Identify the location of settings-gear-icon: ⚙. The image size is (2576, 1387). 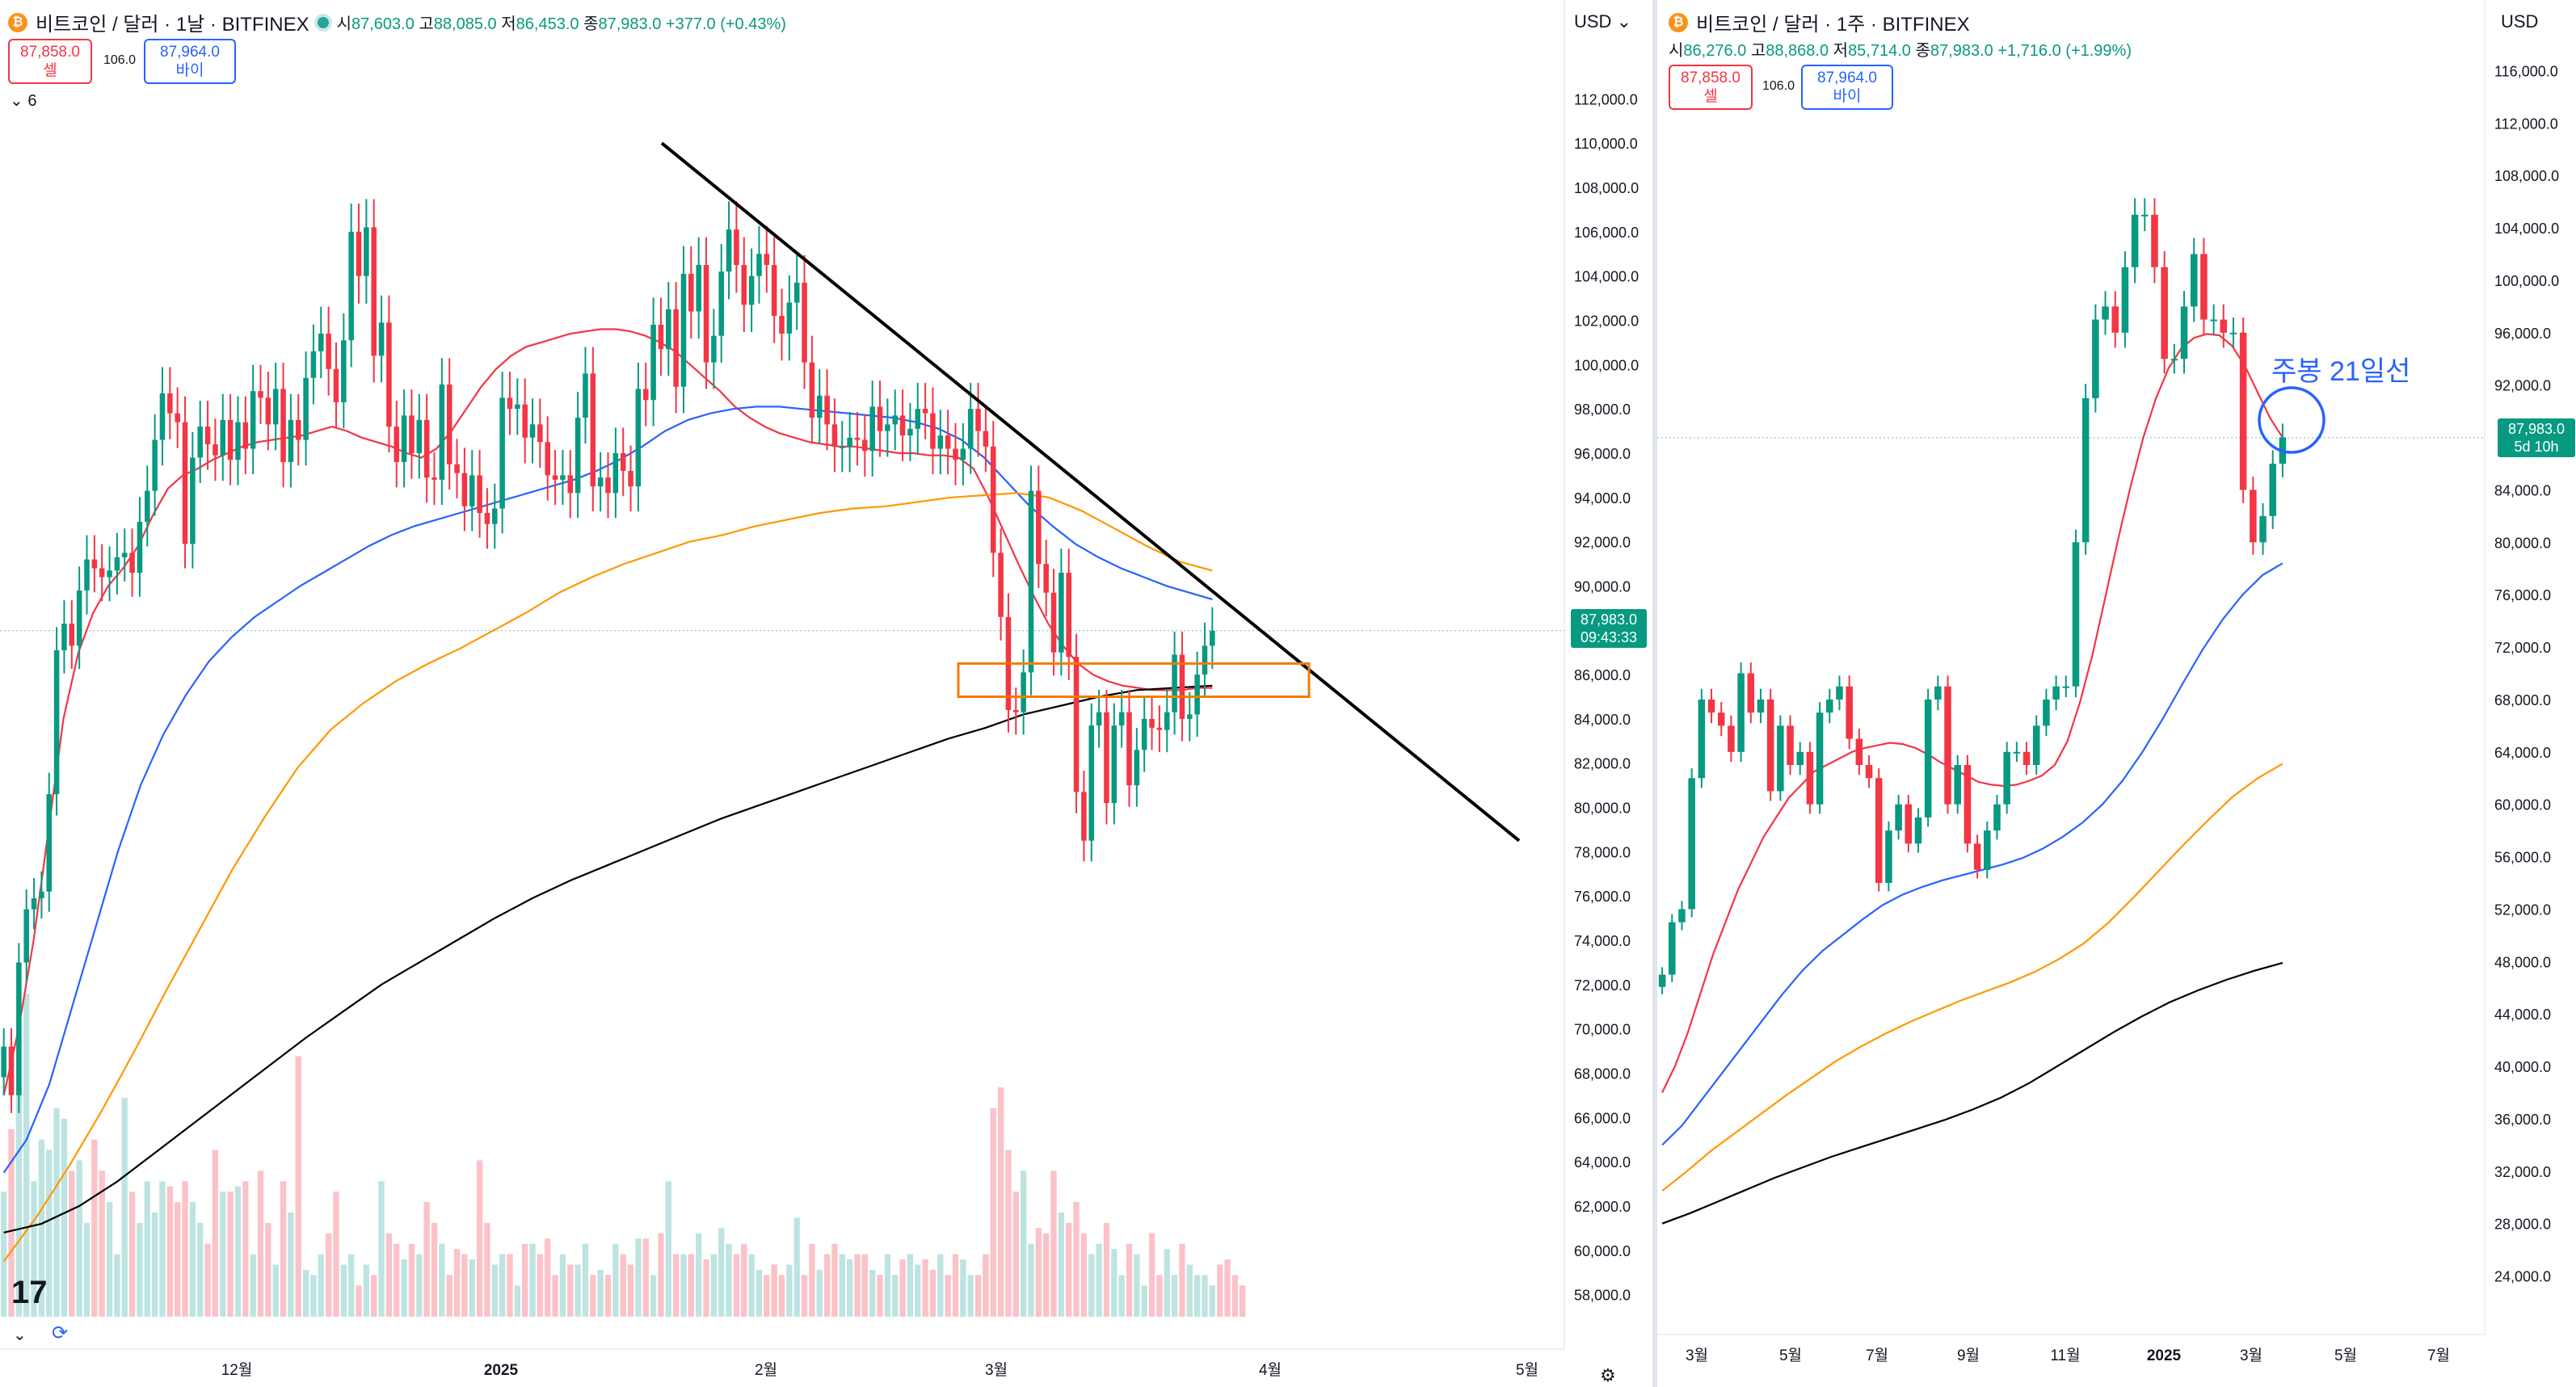
(1608, 1375).